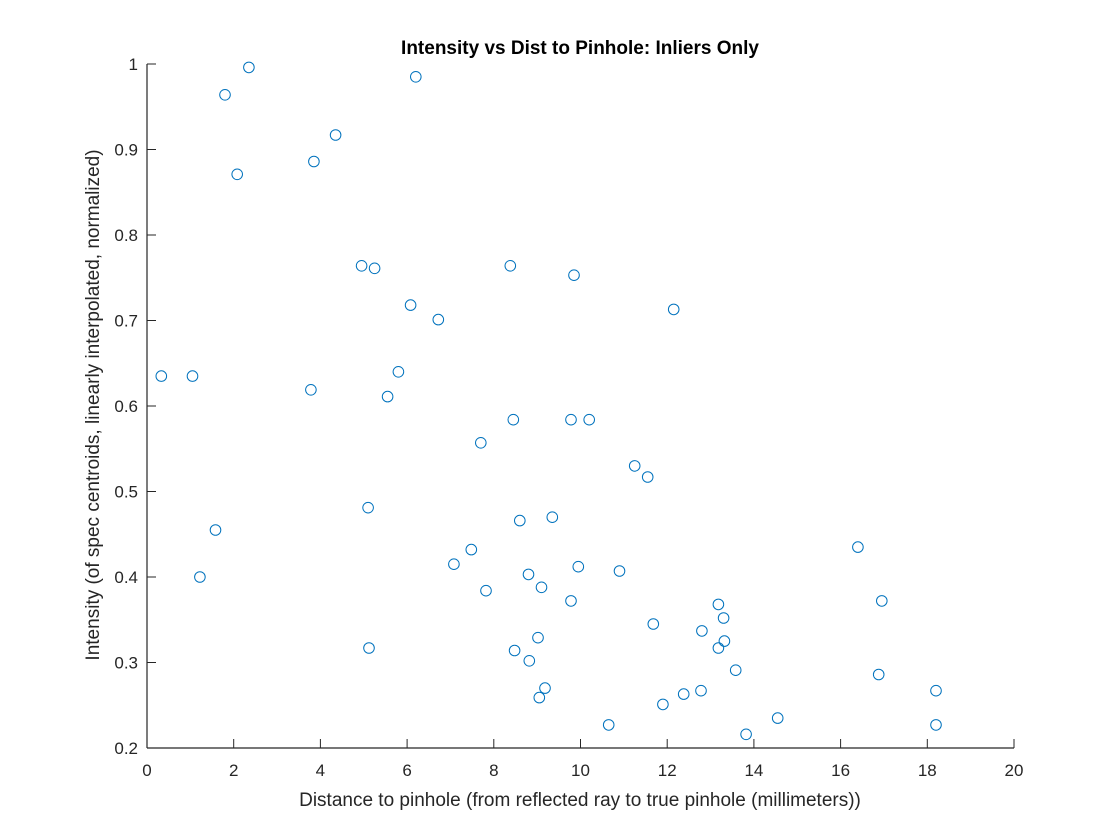 This screenshot has height=840, width=1120. I want to click on y-tick-label: 0.7, so click(126, 321).